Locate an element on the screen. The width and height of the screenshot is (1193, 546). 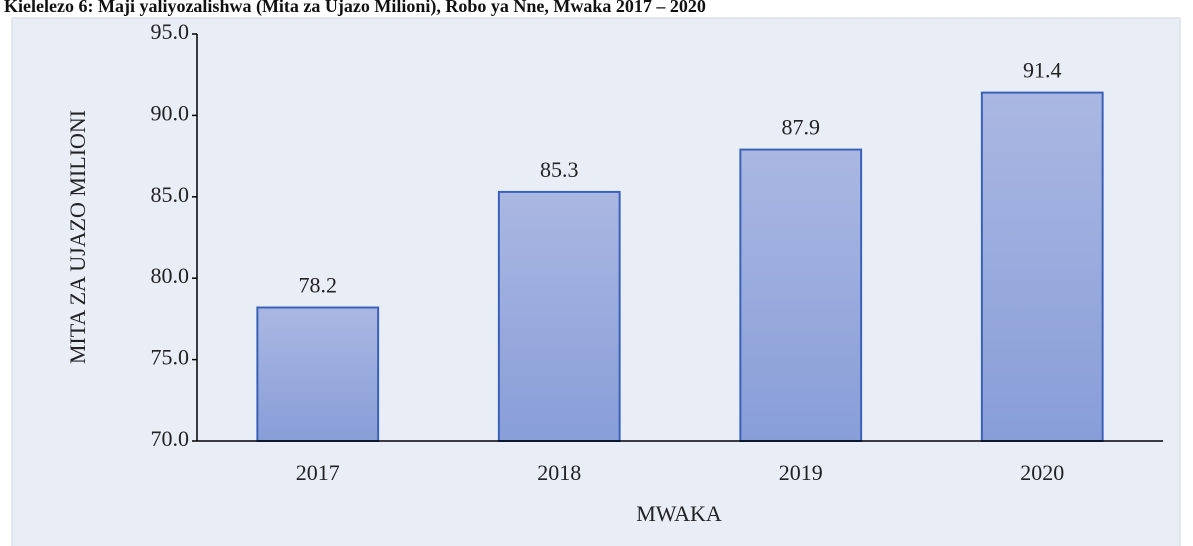
x-tick-label: 2018 is located at coordinates (559, 472).